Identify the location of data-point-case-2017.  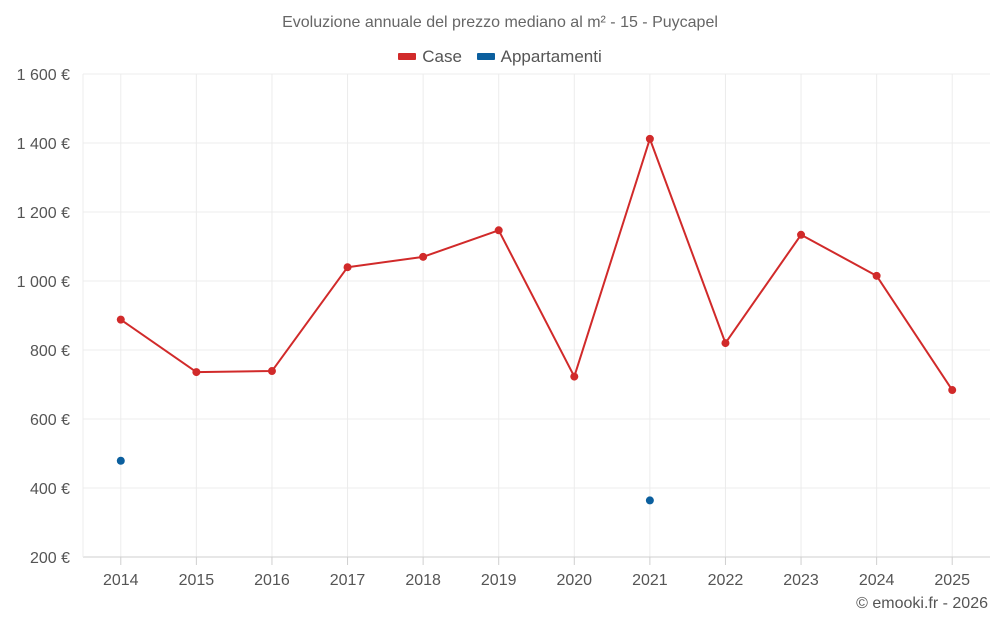
(347, 267).